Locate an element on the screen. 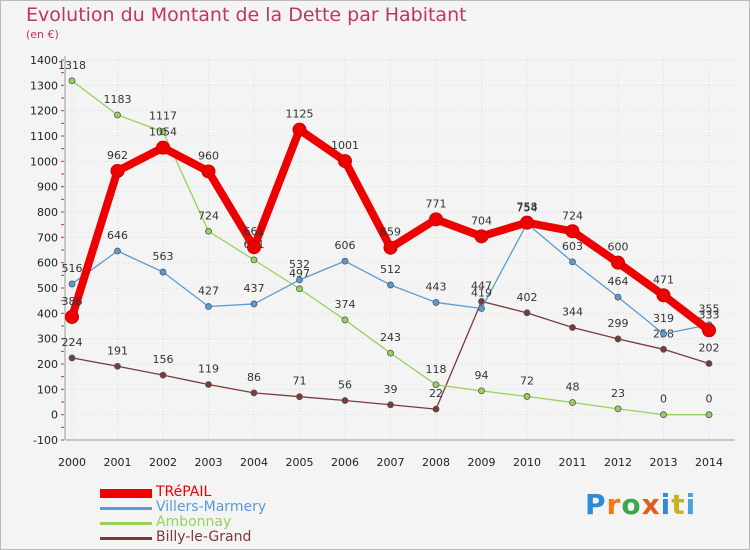 This screenshot has width=750, height=550. data-label: 119 is located at coordinates (208, 369).